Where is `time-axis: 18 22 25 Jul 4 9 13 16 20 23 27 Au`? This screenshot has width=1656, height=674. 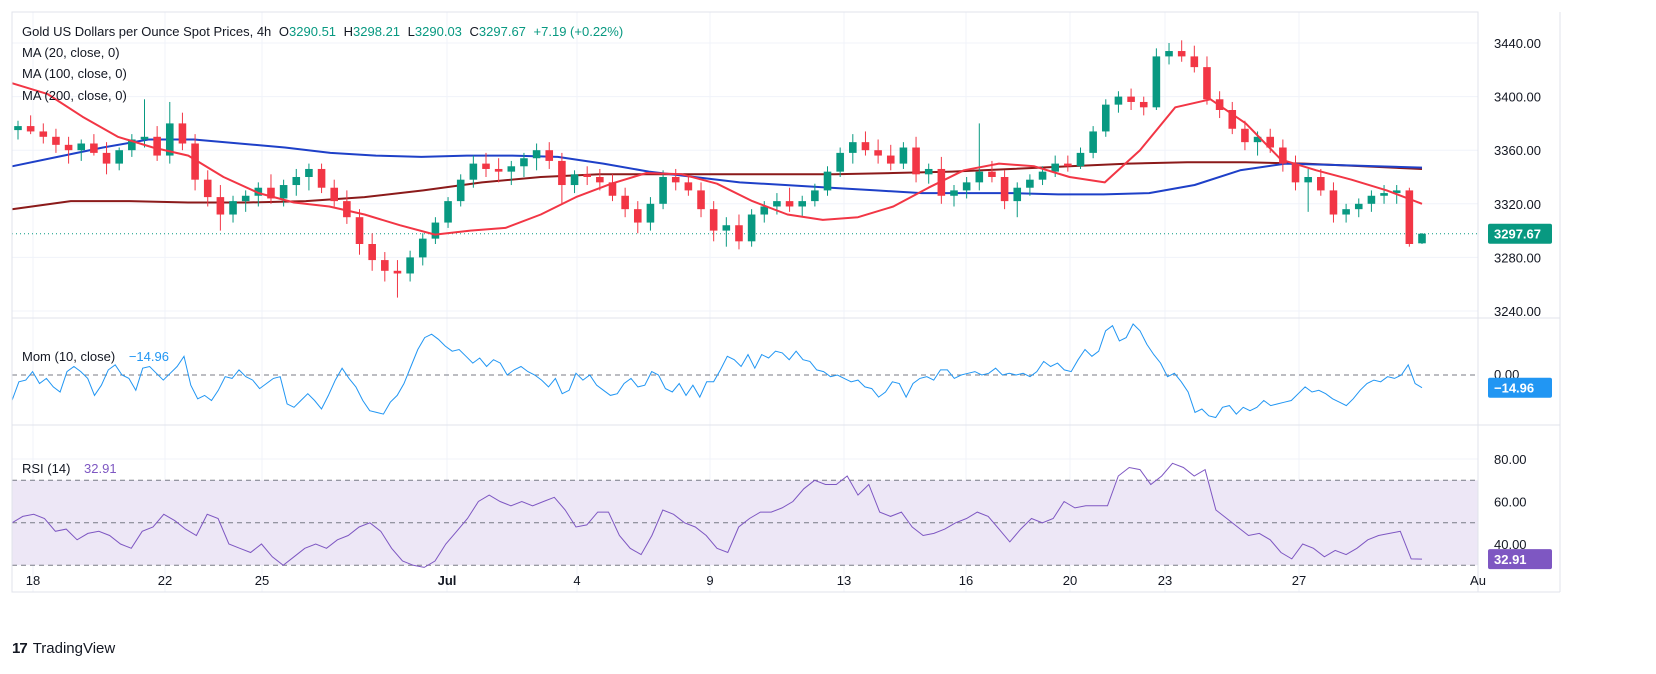
time-axis: 18 22 25 Jul 4 9 13 16 20 23 27 Au is located at coordinates (756, 580).